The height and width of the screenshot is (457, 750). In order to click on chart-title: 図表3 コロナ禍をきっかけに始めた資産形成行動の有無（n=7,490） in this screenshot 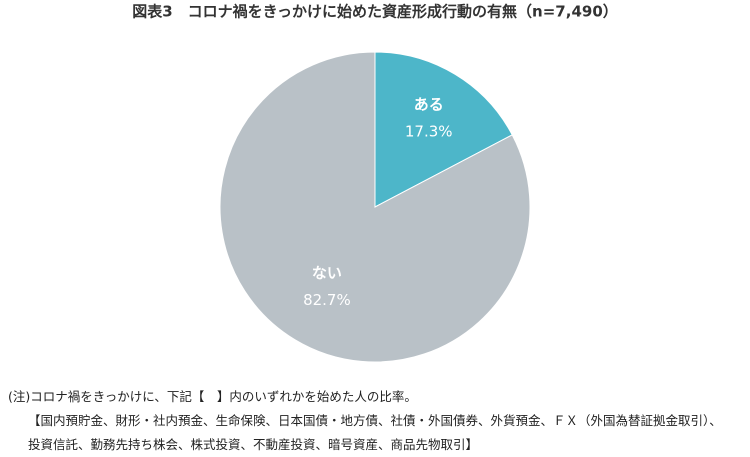, I will do `click(375, 12)`.